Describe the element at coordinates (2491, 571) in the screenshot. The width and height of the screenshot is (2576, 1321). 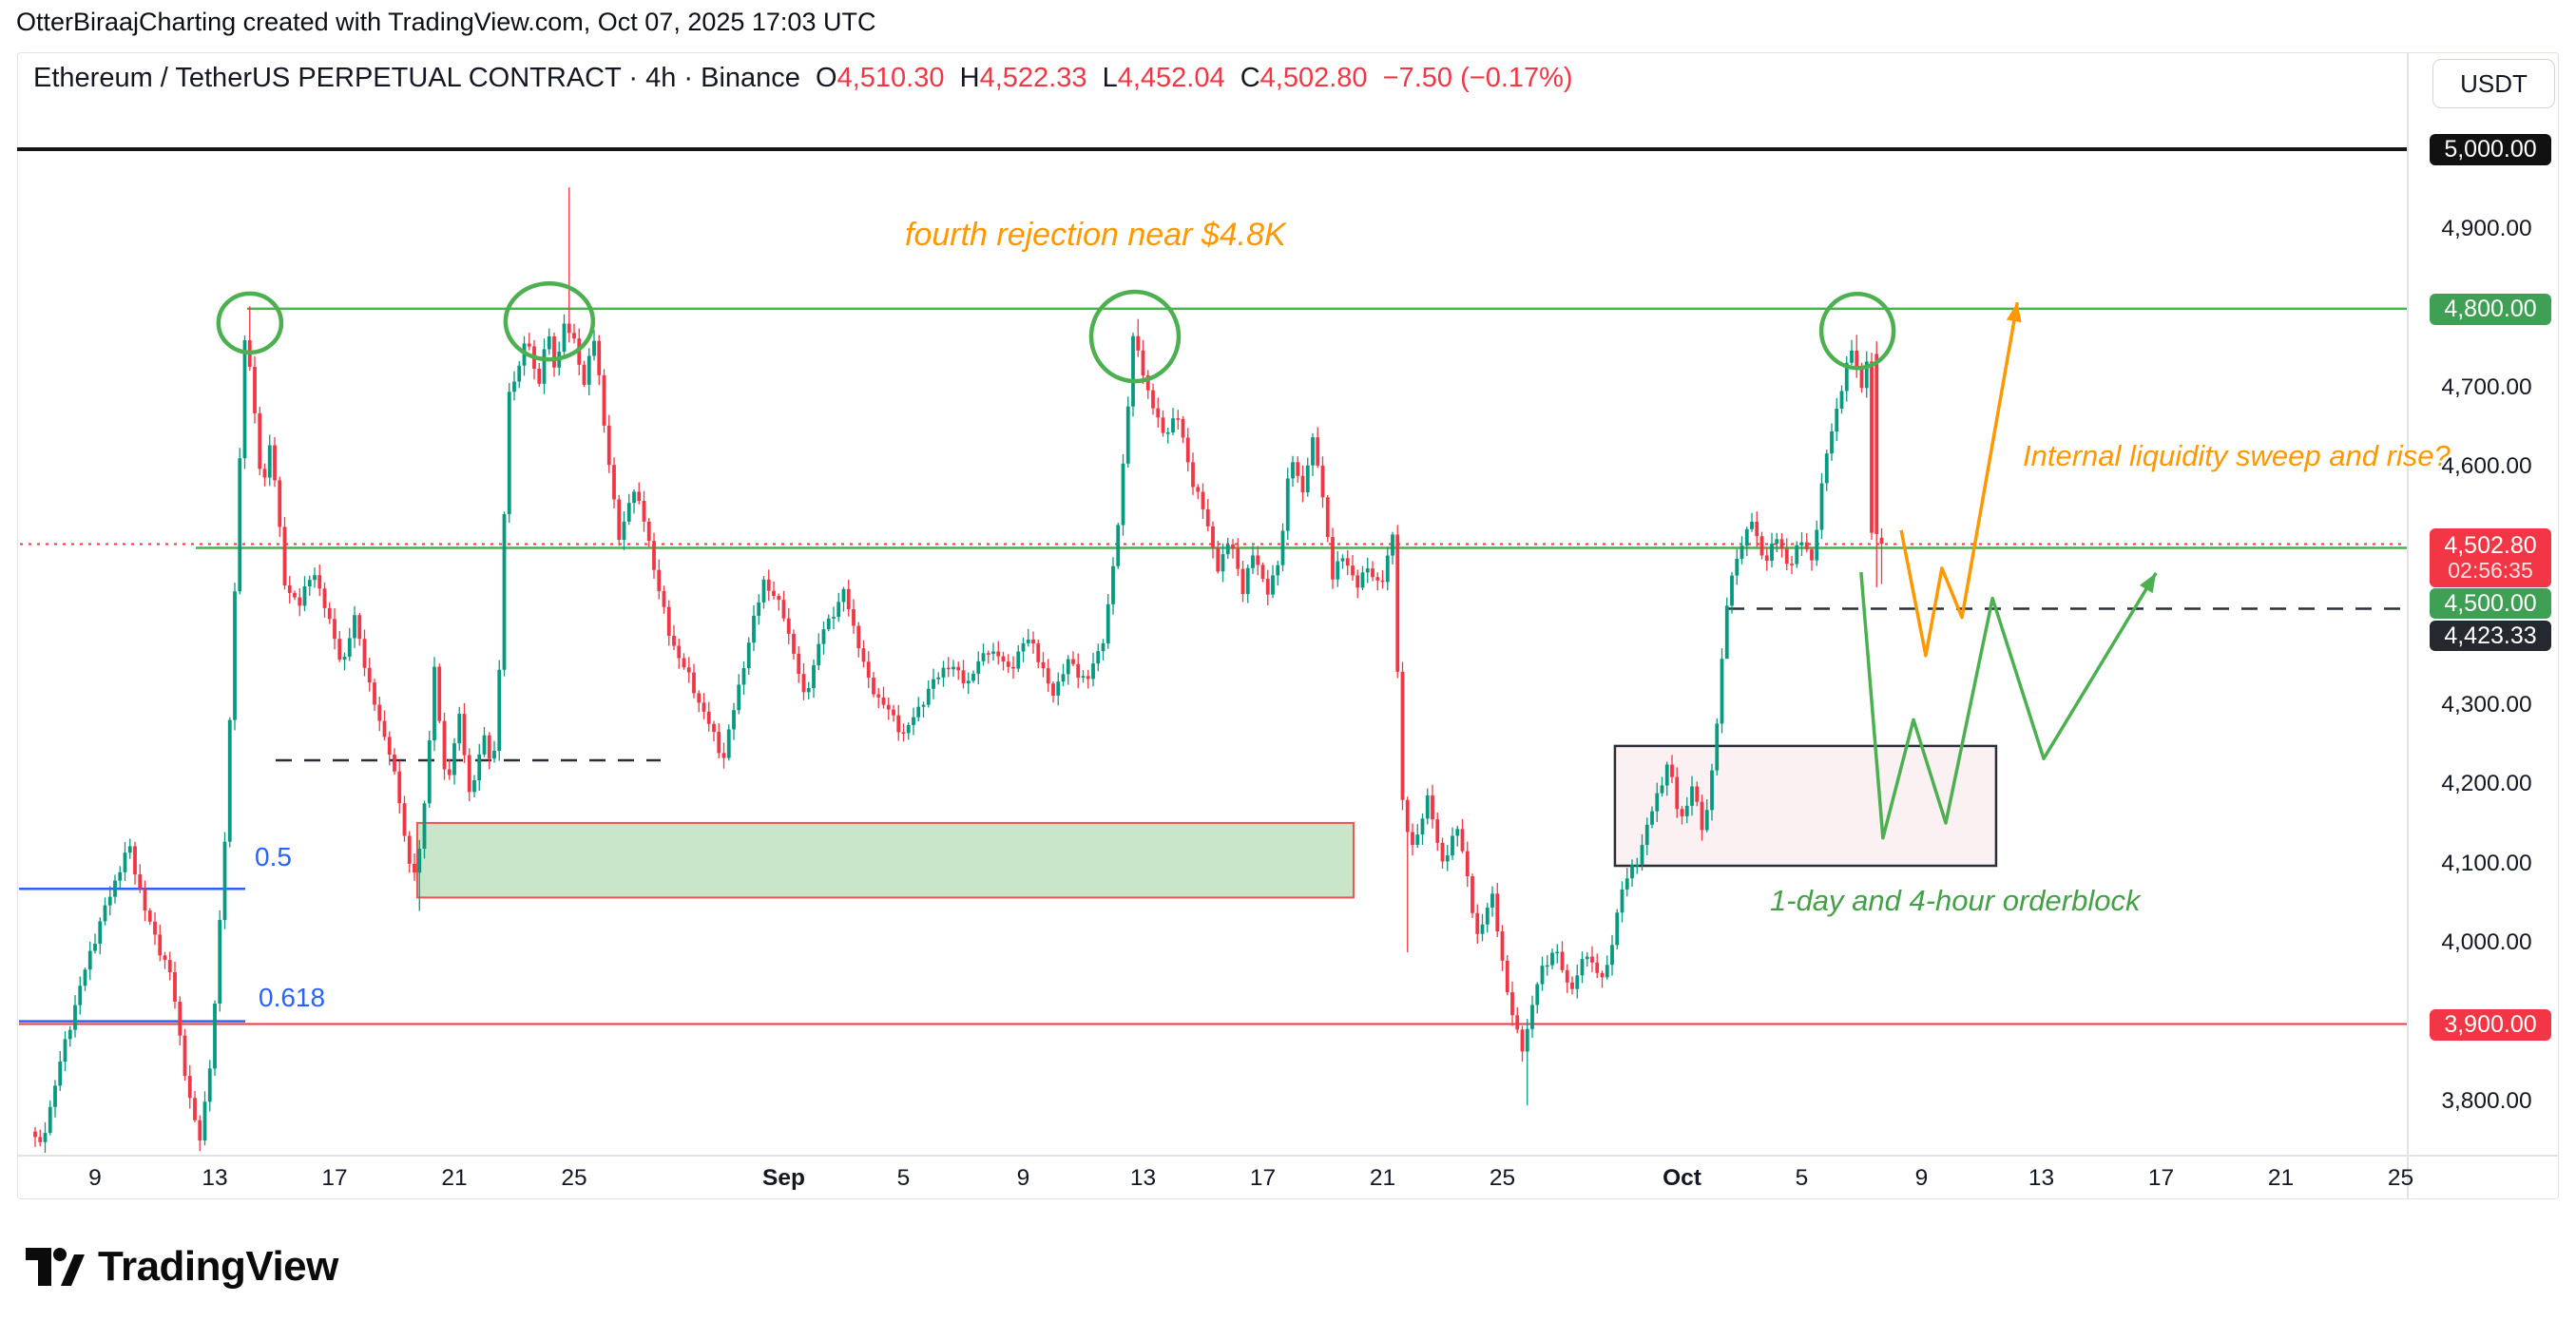
I see `candle-countdown-timer: 02:56:35` at that location.